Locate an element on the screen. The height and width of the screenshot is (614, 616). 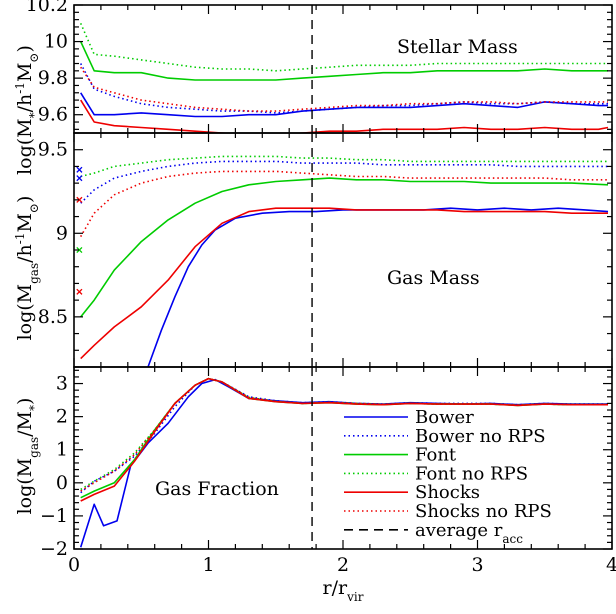
legend-label: average racc is located at coordinates (469, 533).